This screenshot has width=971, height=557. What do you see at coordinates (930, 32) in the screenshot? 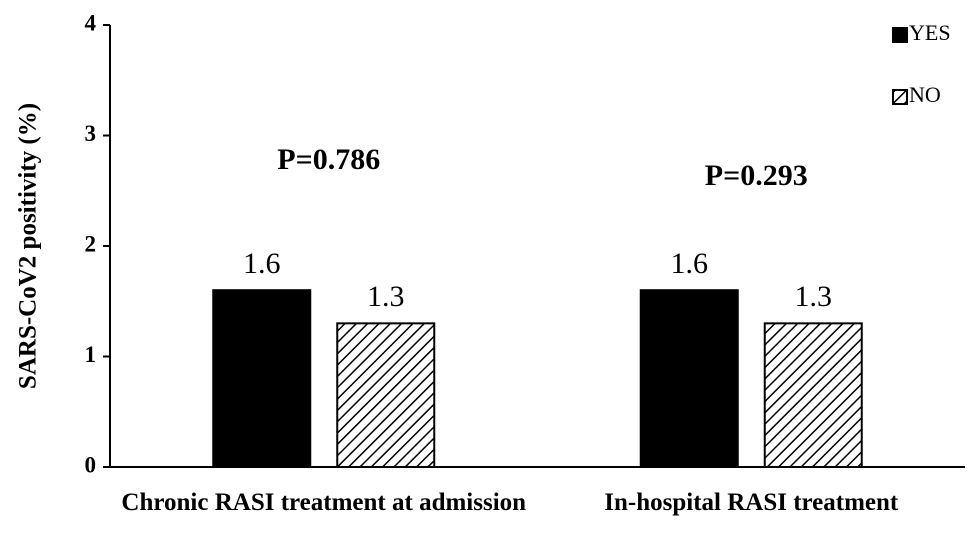
I see `legend-label: YES` at bounding box center [930, 32].